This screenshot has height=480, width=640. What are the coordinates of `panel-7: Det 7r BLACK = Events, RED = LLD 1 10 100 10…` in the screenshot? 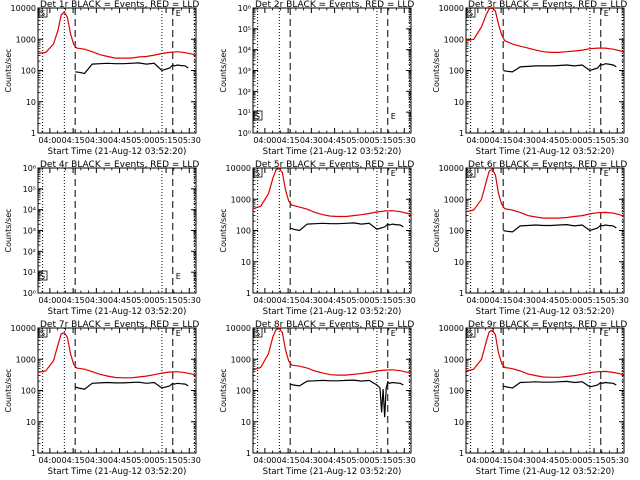 It's located at (102, 398).